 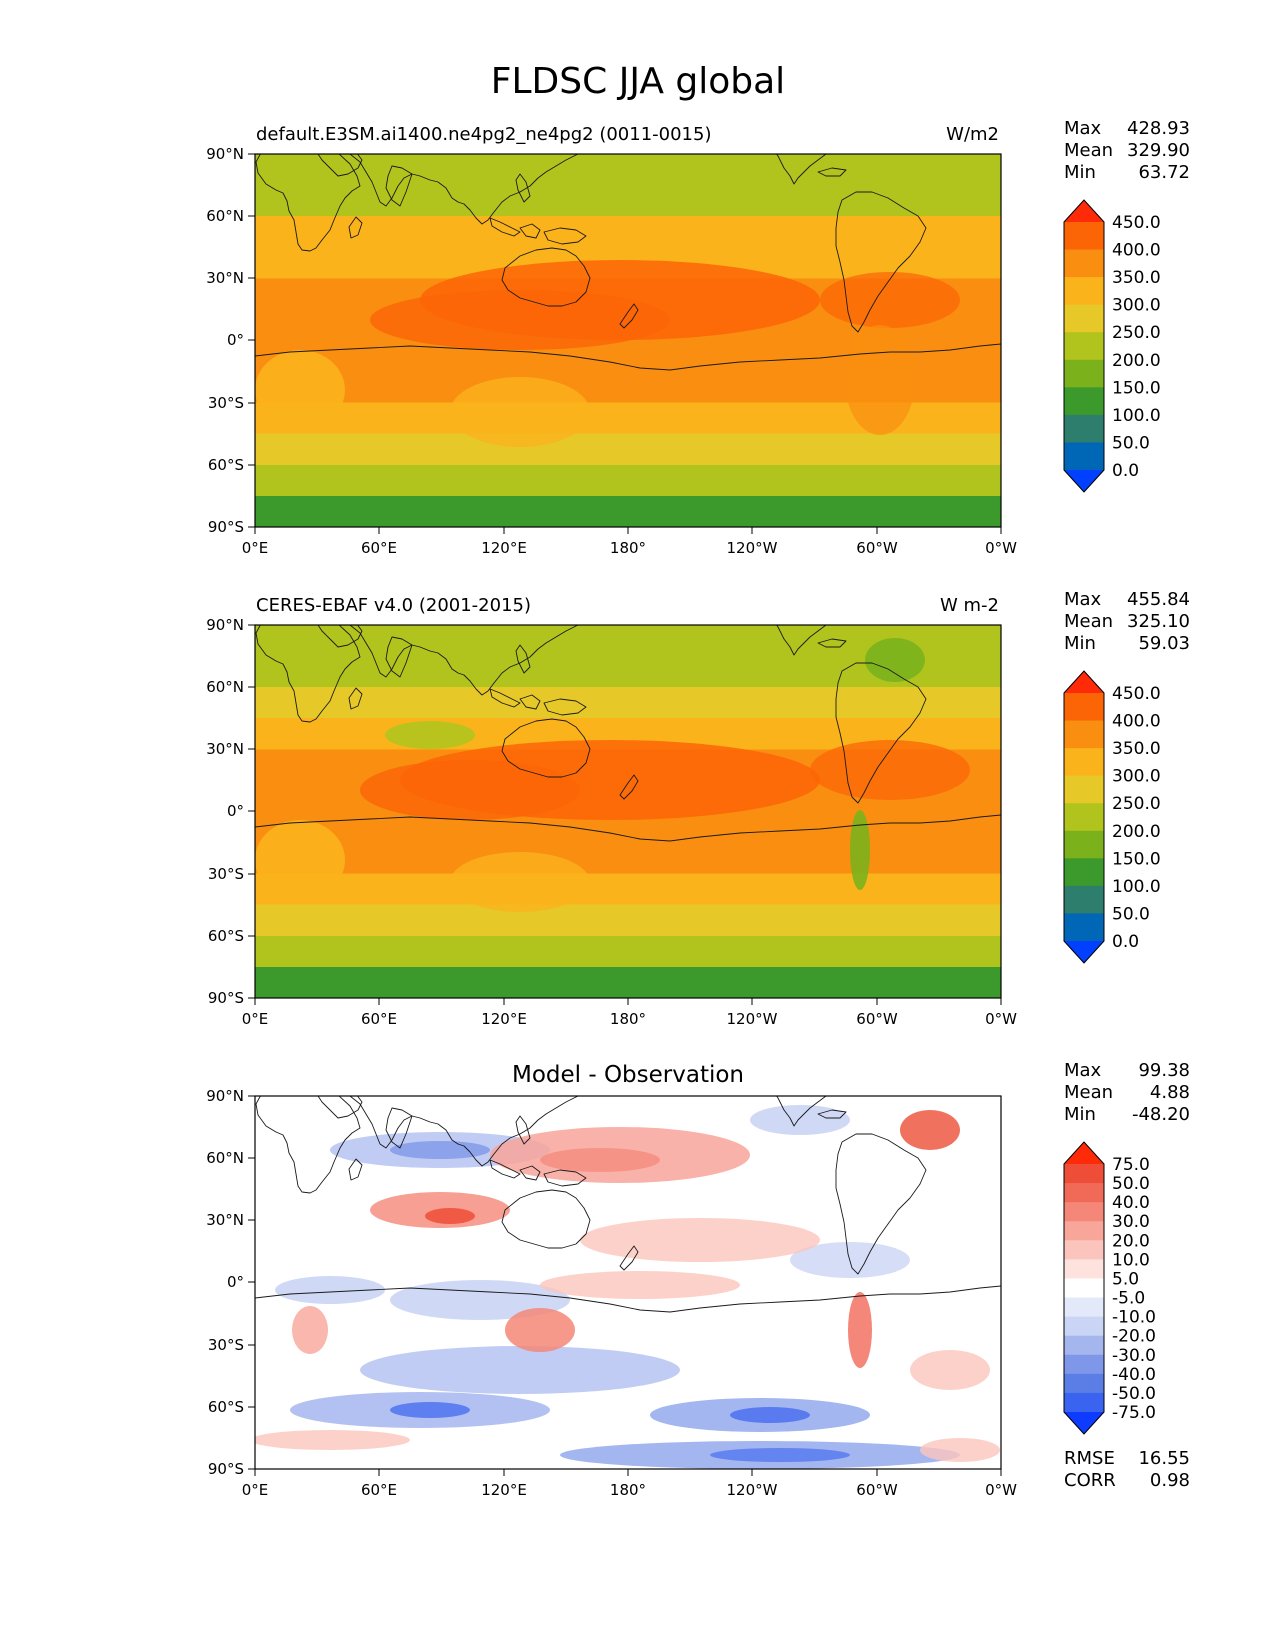 I want to click on colorbar-tick-label: -40.0, so click(x=1134, y=1375).